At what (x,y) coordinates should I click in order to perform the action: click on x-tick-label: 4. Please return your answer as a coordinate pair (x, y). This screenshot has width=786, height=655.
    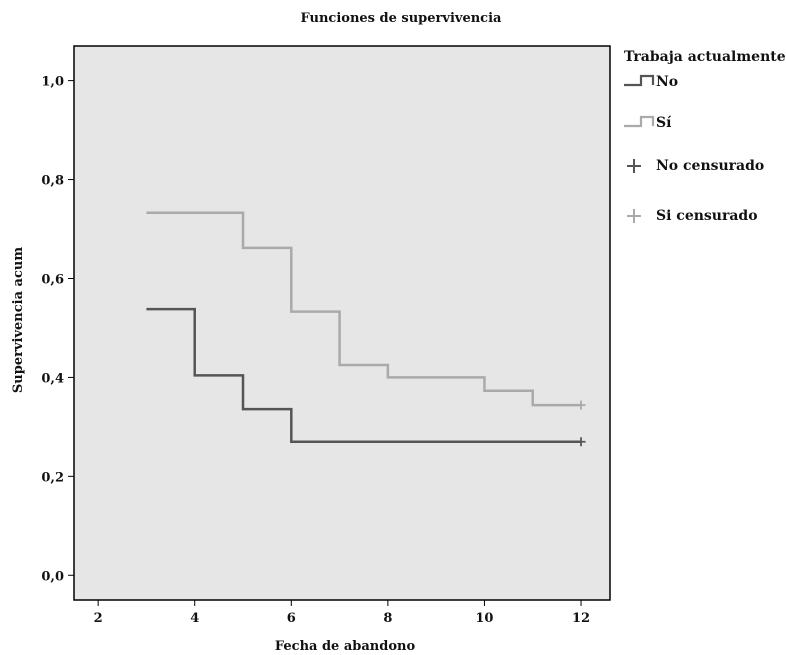
    Looking at the image, I should click on (194, 618).